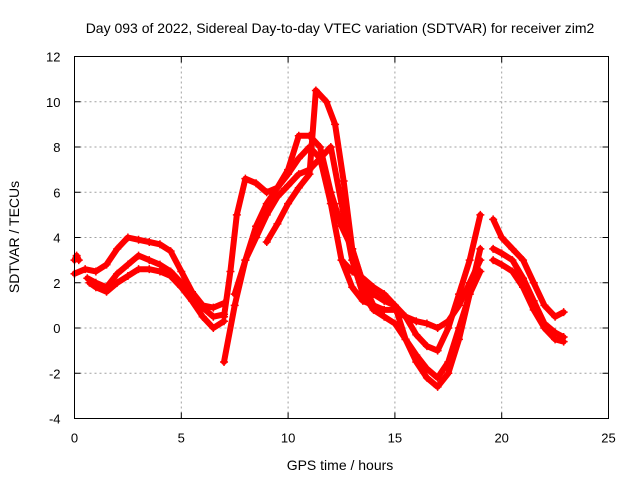  I want to click on x-tick-label: 20, so click(501, 438).